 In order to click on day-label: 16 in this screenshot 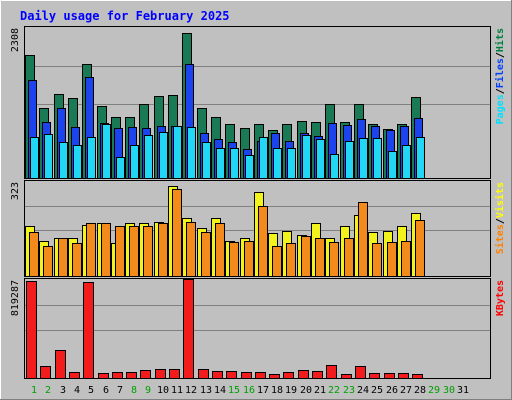, I will do `click(249, 390)`.